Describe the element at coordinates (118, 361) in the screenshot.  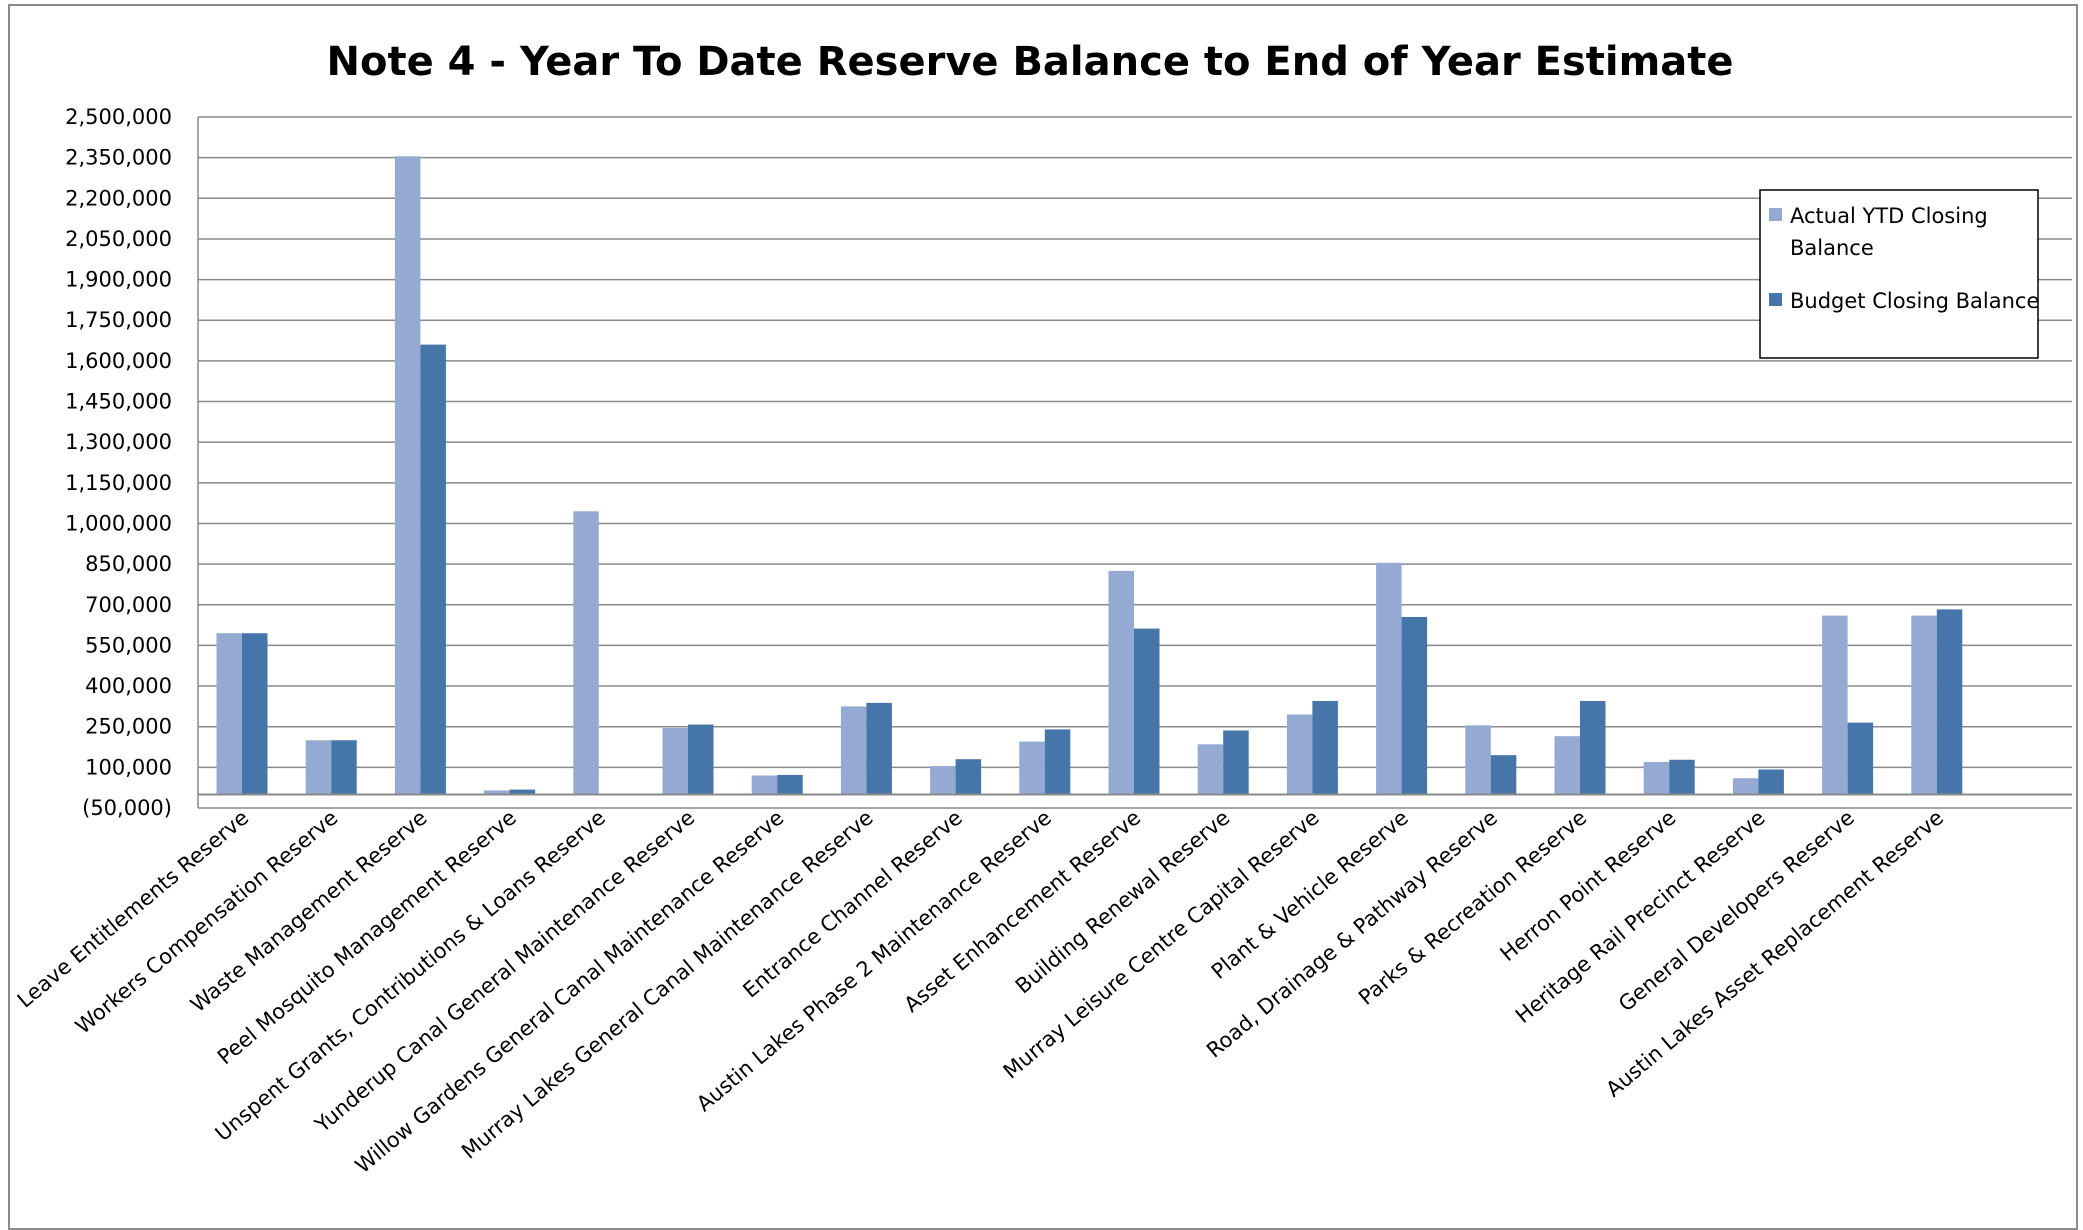
I see `y-tick-label: 1,600,000` at that location.